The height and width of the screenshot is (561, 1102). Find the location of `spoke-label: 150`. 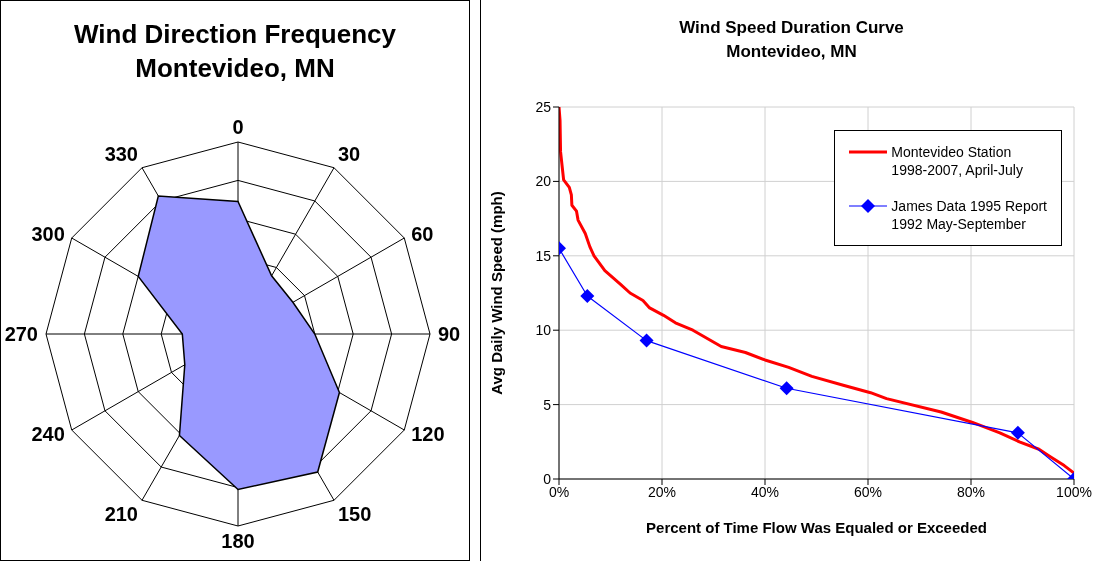

spoke-label: 150 is located at coordinates (355, 514).